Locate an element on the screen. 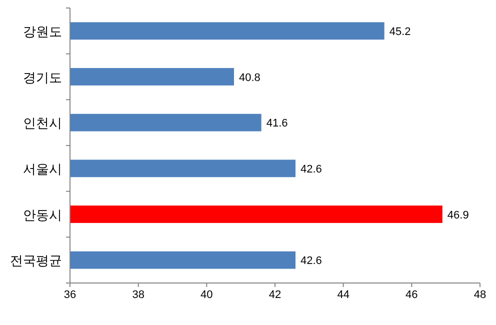 The height and width of the screenshot is (325, 496). x-tick-label: 42 is located at coordinates (275, 295).